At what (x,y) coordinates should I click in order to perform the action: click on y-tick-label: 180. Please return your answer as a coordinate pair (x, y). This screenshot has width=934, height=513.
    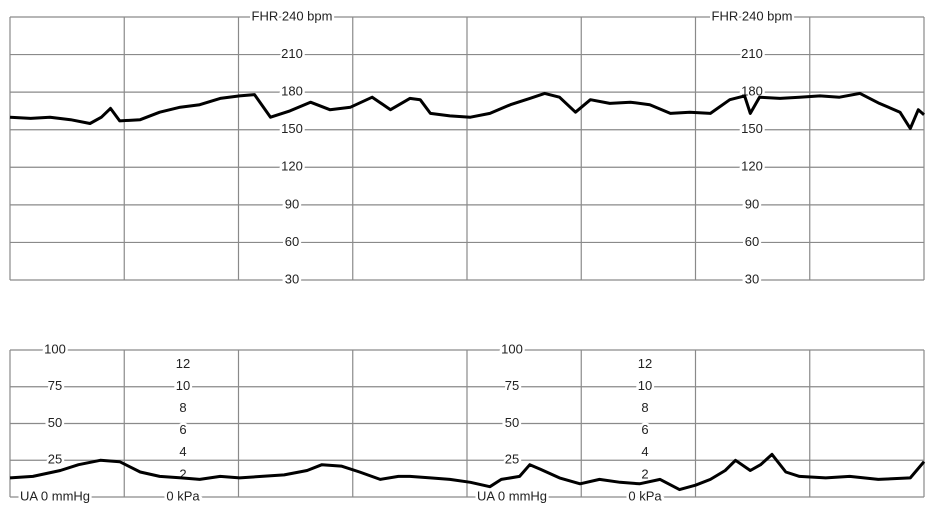
    Looking at the image, I should click on (292, 91).